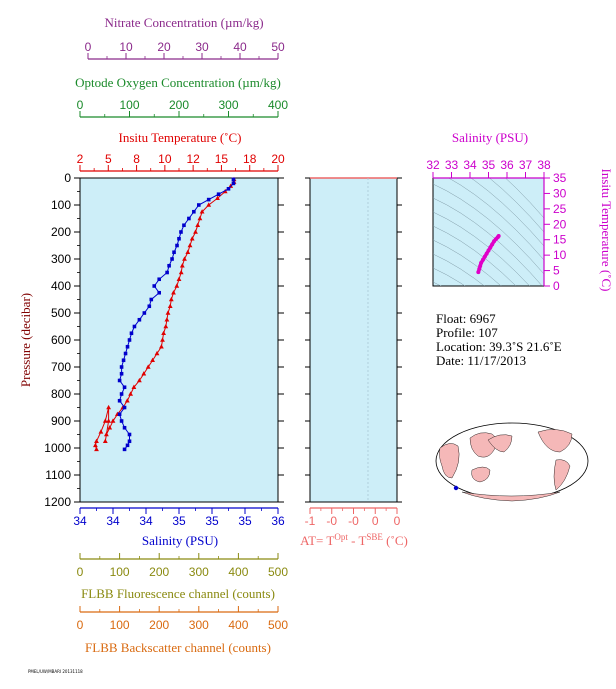 The width and height of the screenshot is (616, 689). I want to click on temperature-axis: 2 5 8 10 12 15 18 20, so click(181, 162).